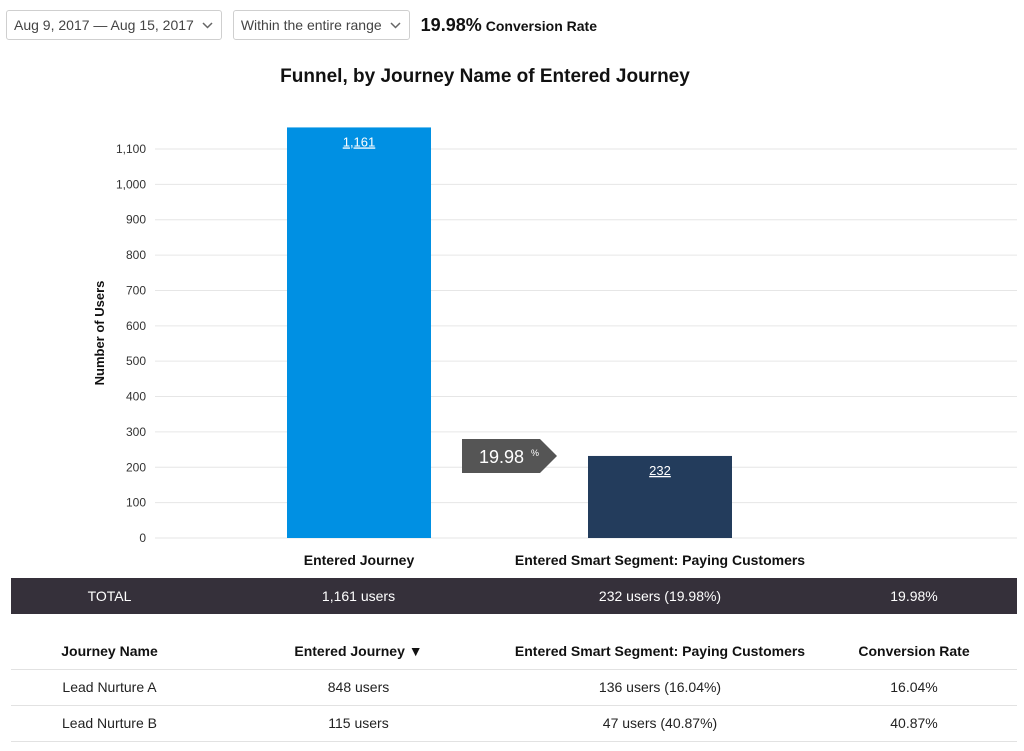 The height and width of the screenshot is (751, 1024). I want to click on row-journey-name: Lead Nurture B, so click(109, 723).